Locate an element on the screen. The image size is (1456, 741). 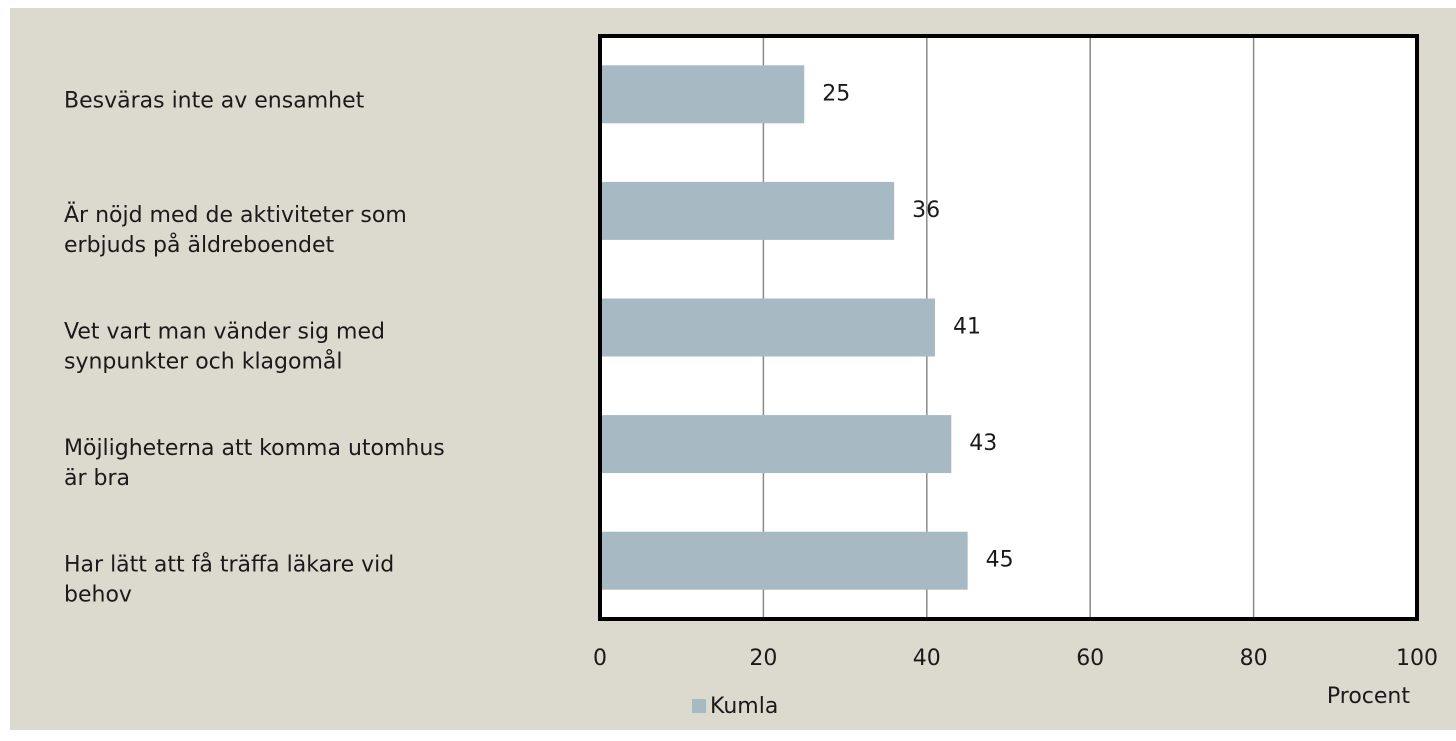
data-label: 25 is located at coordinates (836, 93).